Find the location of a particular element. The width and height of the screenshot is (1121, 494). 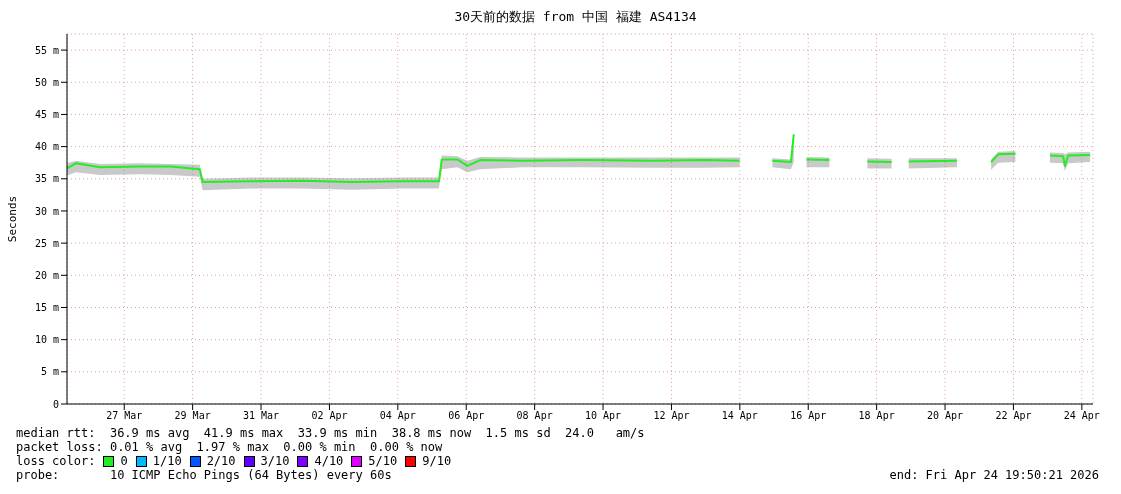

text: probe: 10 ICMP Echo Pings (64 Bytes) every 60s is located at coordinates (204, 475).